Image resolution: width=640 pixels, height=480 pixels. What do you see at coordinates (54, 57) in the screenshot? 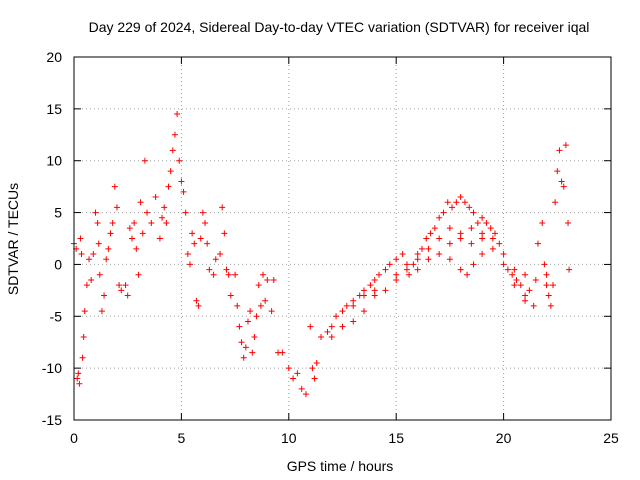
I see `y-tick-label: 20` at bounding box center [54, 57].